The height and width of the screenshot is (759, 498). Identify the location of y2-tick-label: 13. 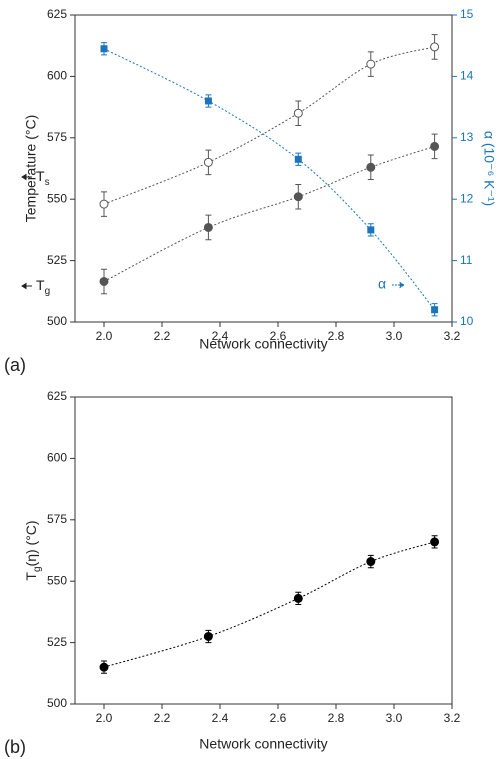
(467, 137).